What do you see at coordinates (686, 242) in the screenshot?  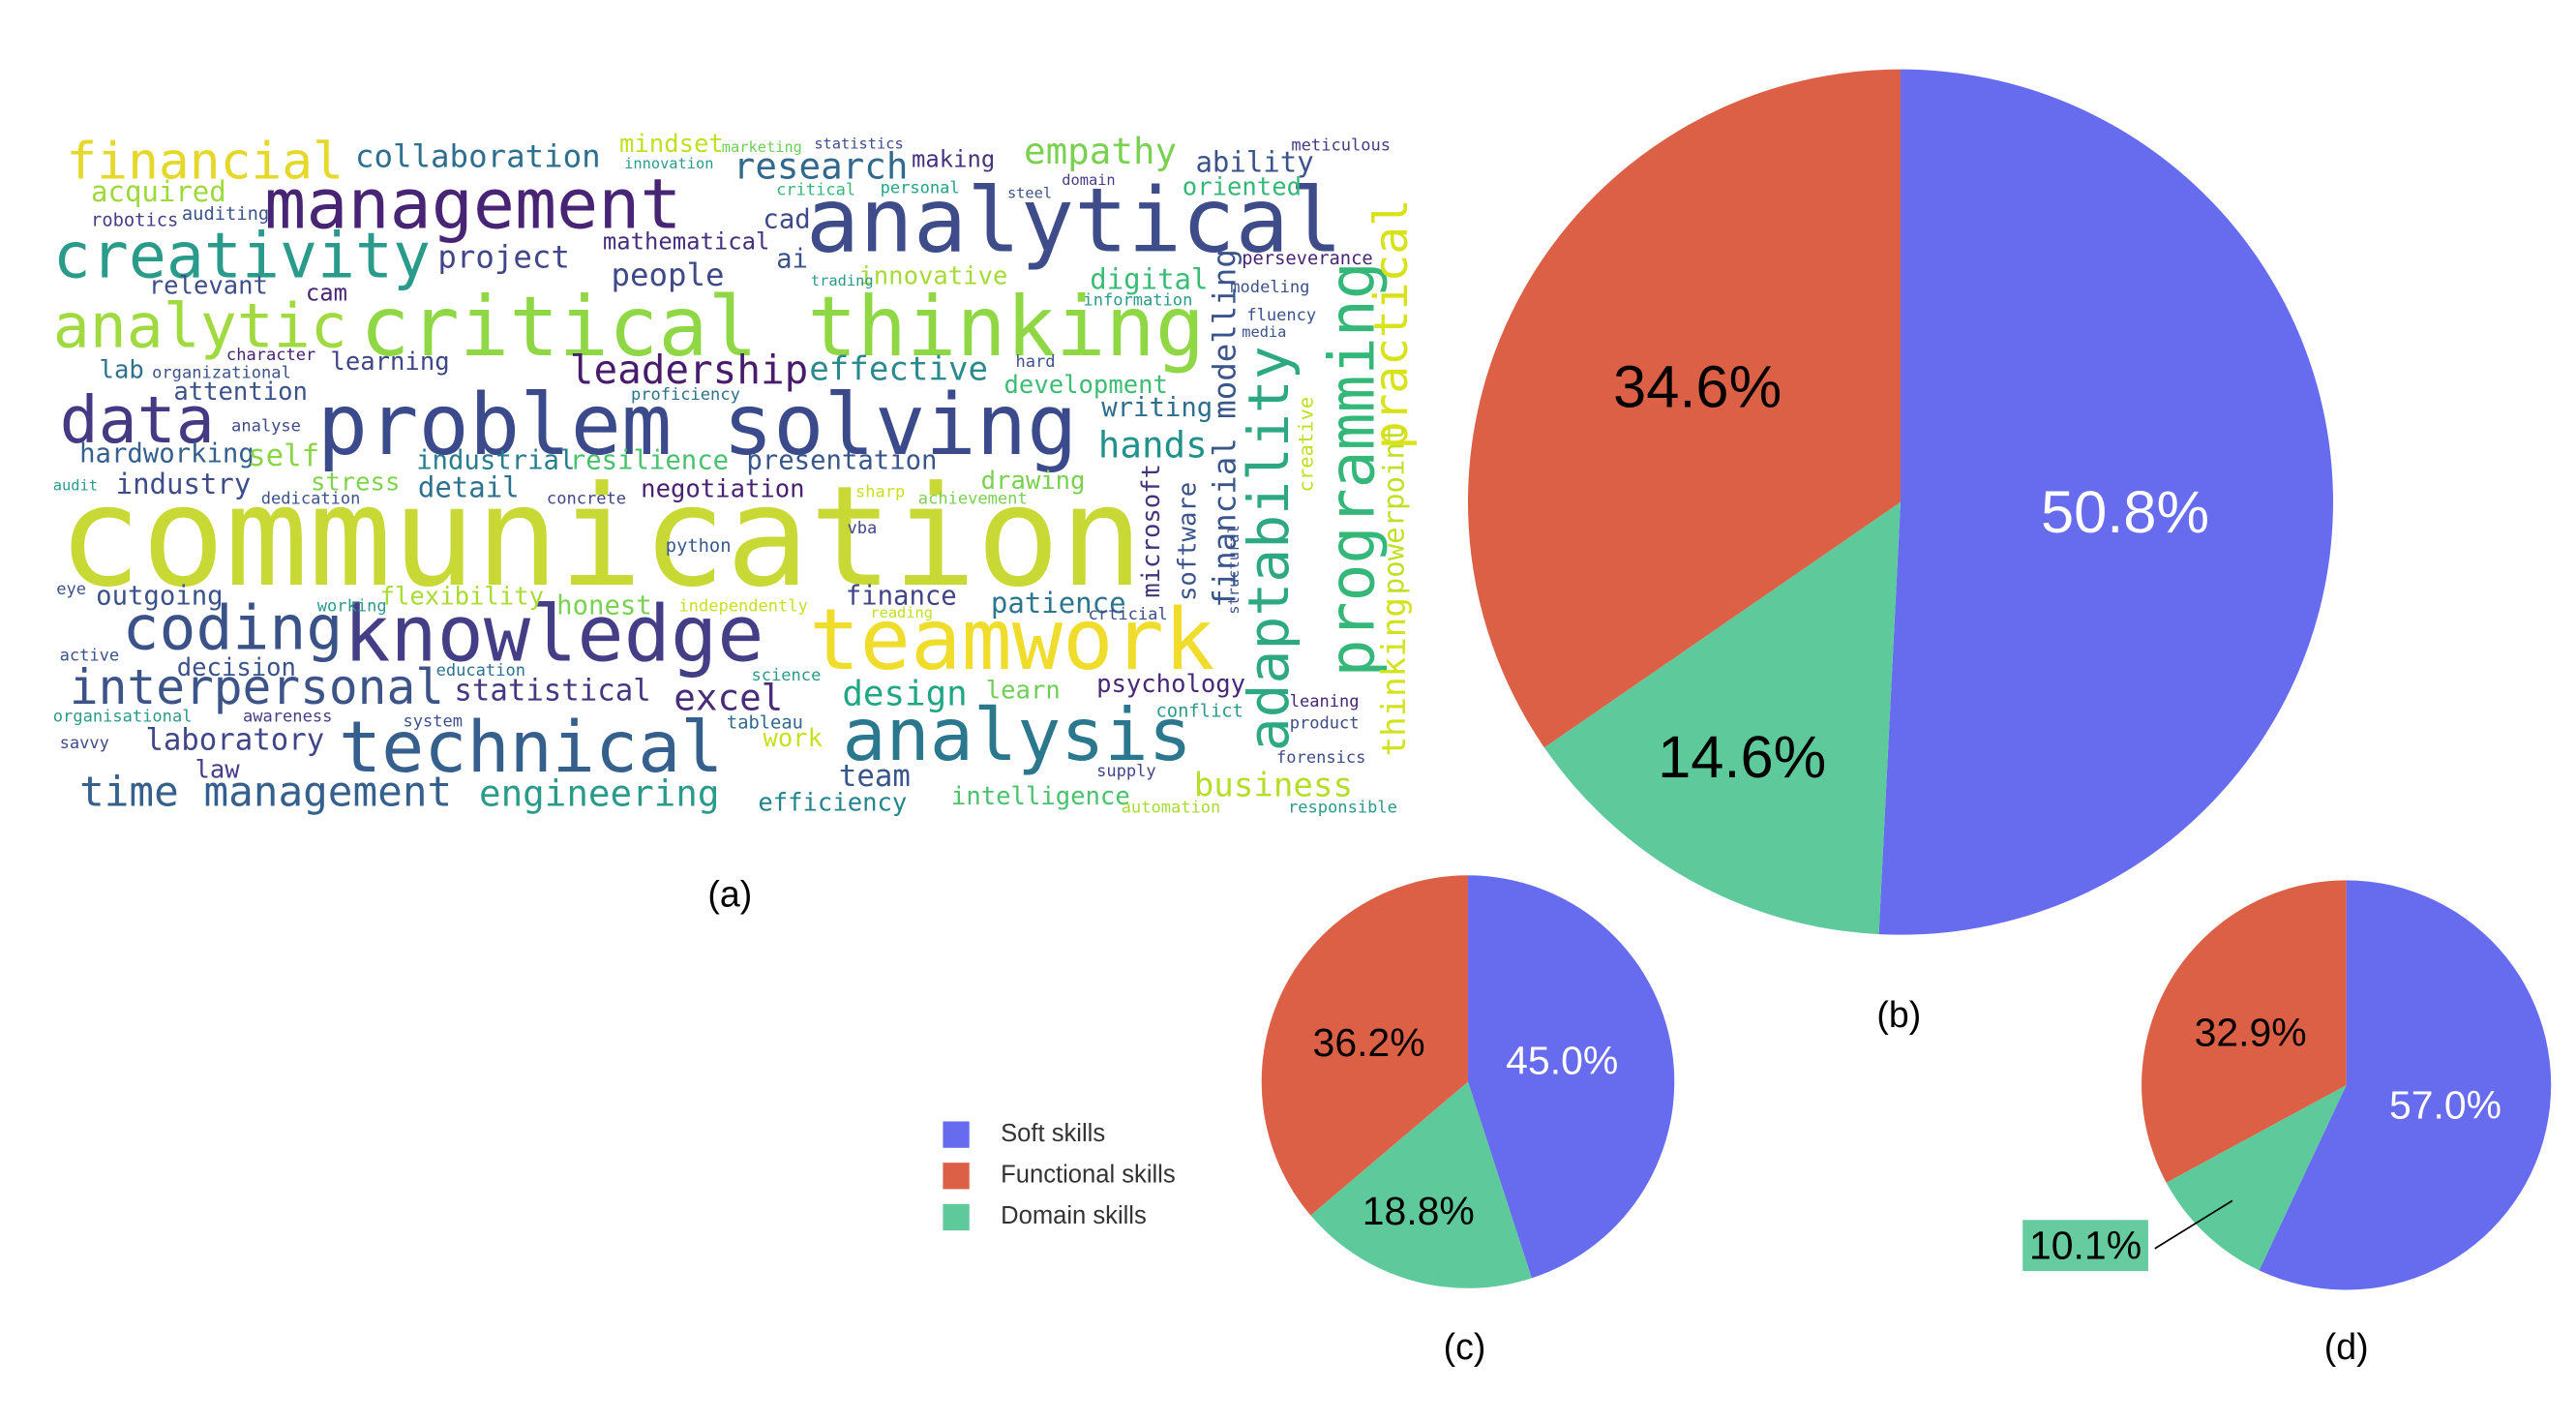 I see `word: mathematical` at bounding box center [686, 242].